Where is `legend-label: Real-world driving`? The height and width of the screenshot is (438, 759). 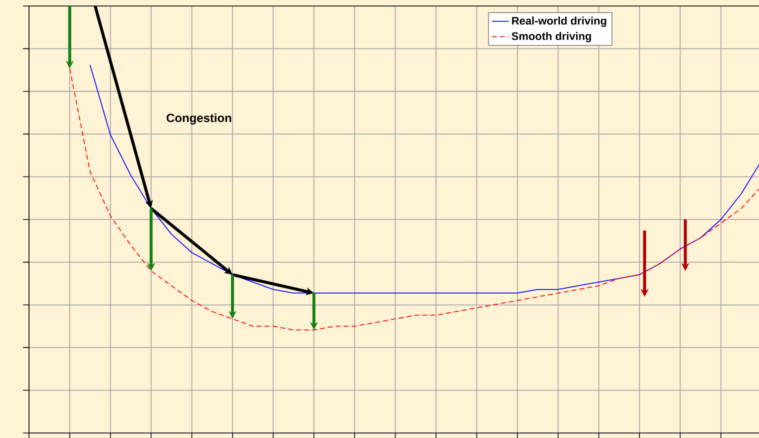
legend-label: Real-world driving is located at coordinates (559, 21).